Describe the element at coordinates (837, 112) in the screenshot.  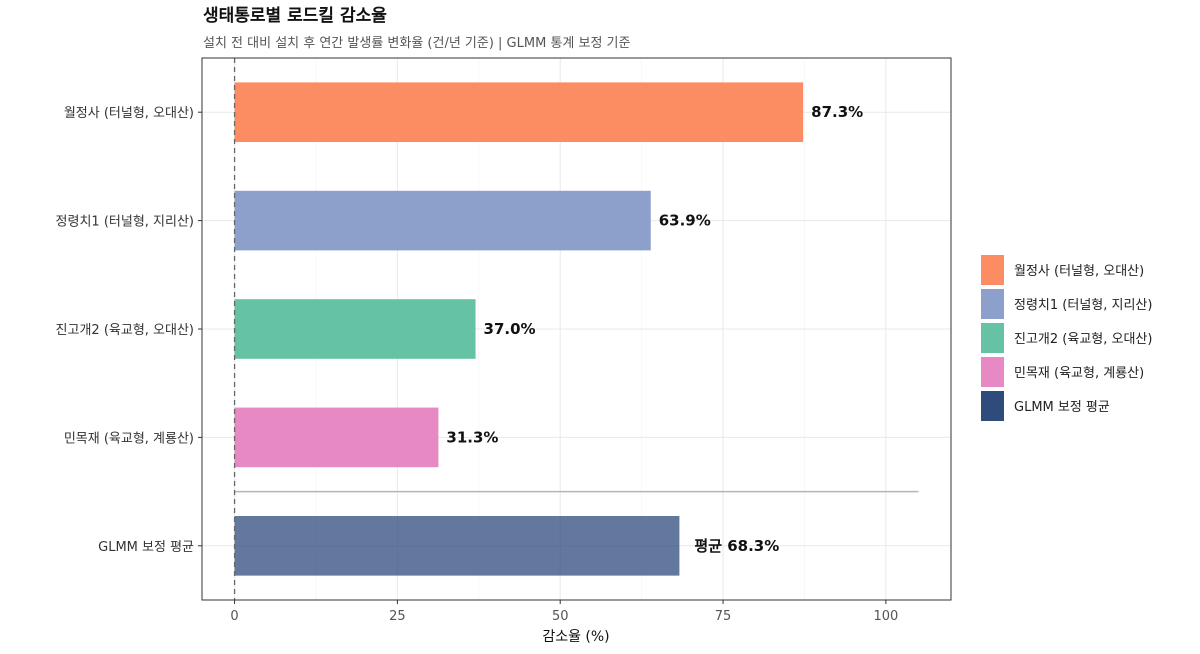
I see `data-label: 87.3%` at that location.